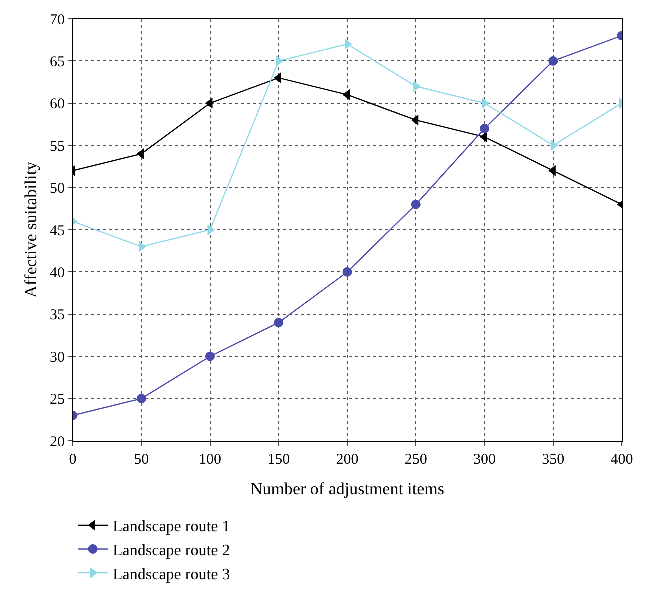  What do you see at coordinates (171, 527) in the screenshot?
I see `legend-label: Landscape route 1` at bounding box center [171, 527].